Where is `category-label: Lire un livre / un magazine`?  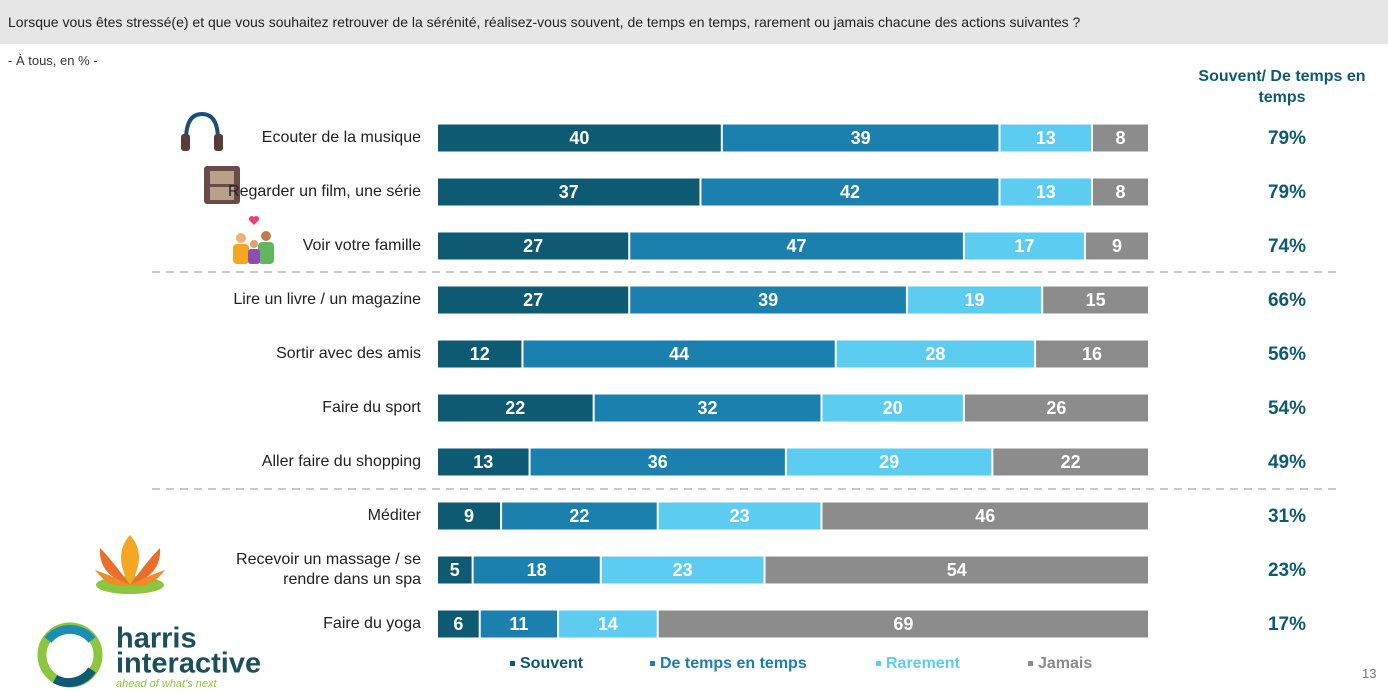 category-label: Lire un livre / un magazine is located at coordinates (327, 299).